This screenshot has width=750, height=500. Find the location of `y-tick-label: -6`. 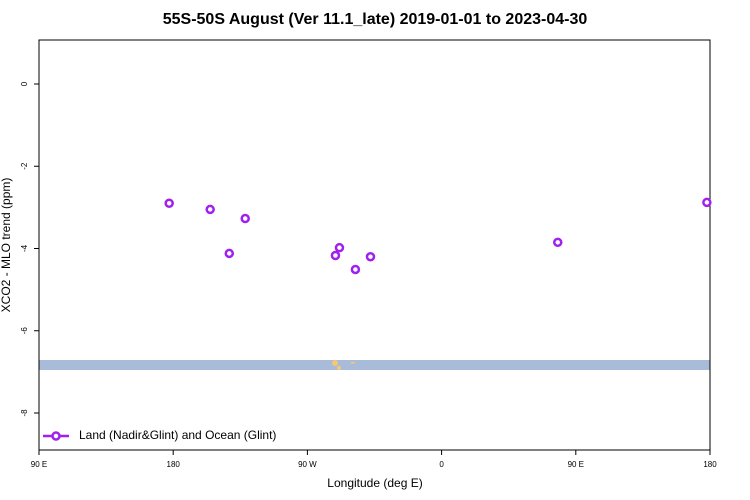

y-tick-label: -6 is located at coordinates (24, 331).